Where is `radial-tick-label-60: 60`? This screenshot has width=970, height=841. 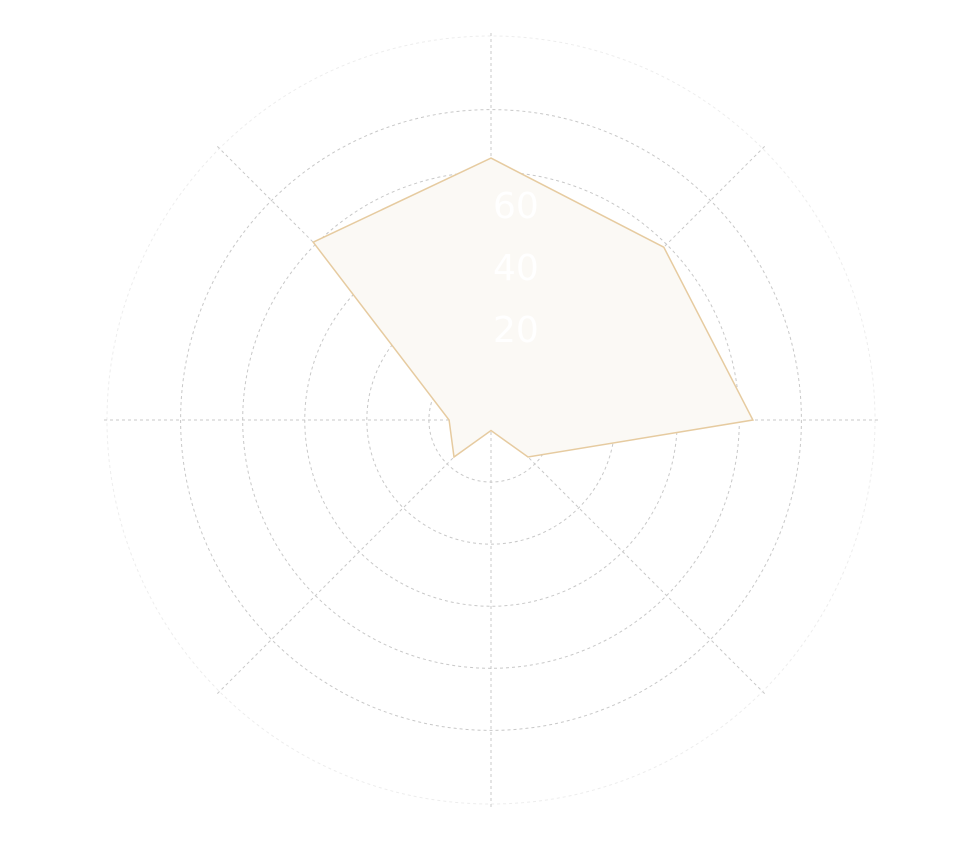 radial-tick-label-60: 60 is located at coordinates (516, 206).